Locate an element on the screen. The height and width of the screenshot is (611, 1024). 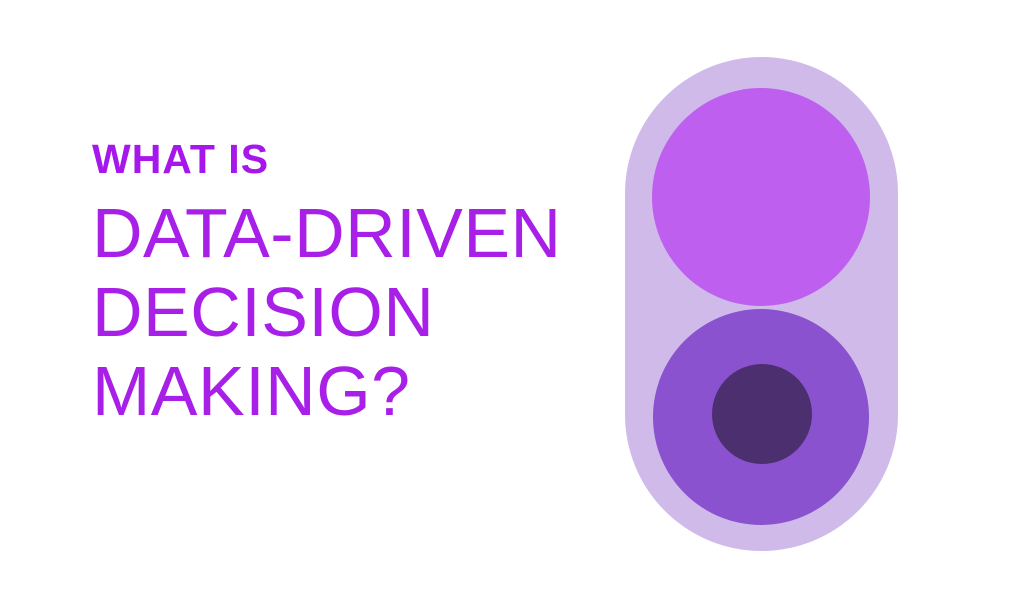
inner-dark-circle-shape is located at coordinates (762, 414).